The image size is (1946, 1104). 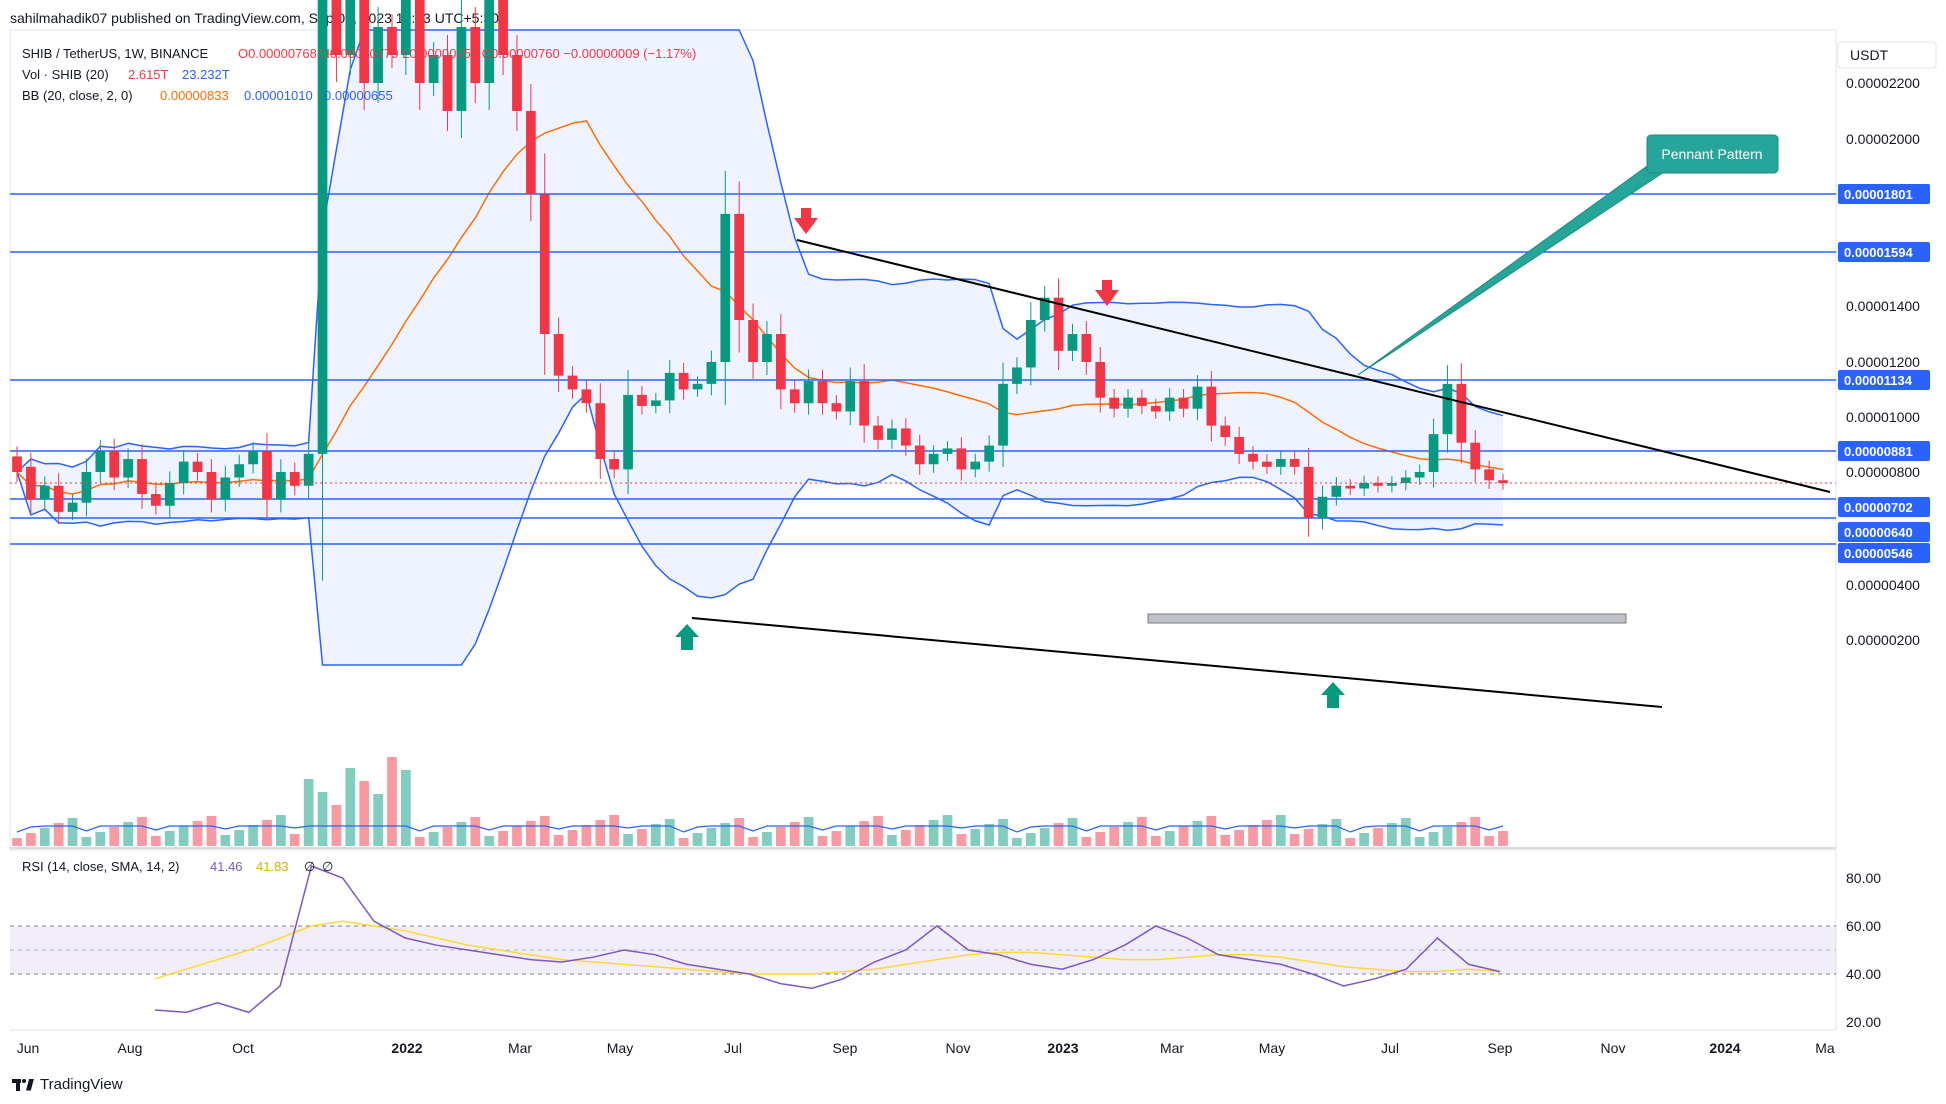 What do you see at coordinates (1883, 83) in the screenshot?
I see `price-tick-label: 0.00002200` at bounding box center [1883, 83].